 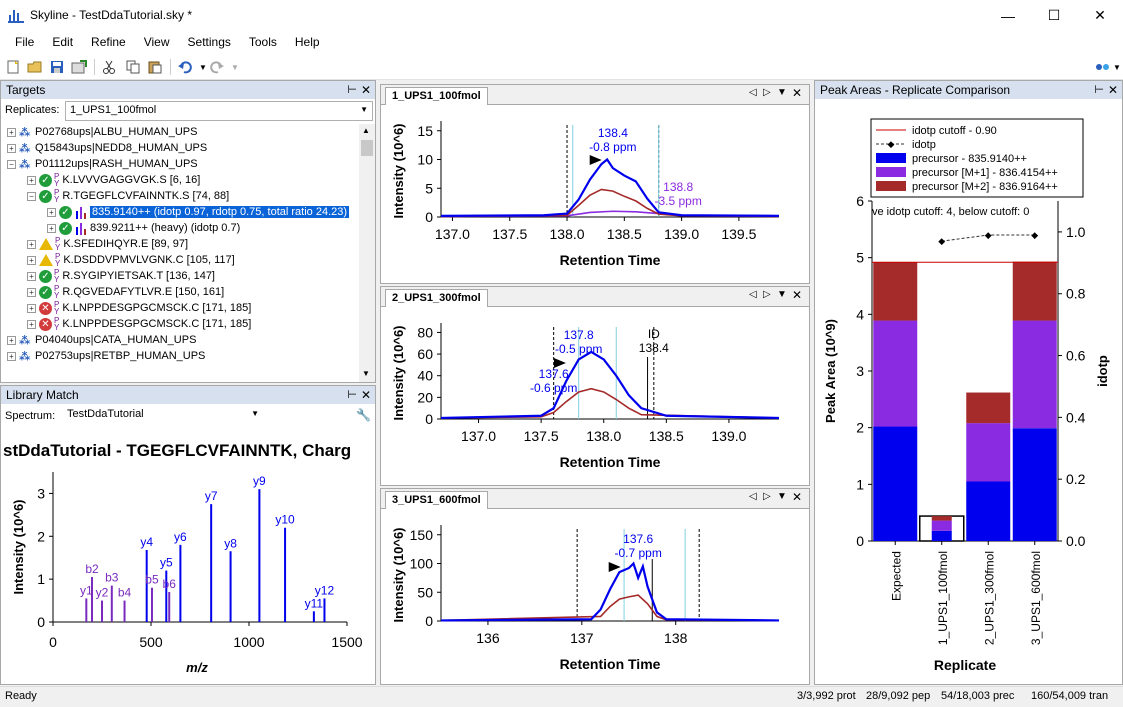 What do you see at coordinates (79, 67) in the screenshot?
I see `import-peptide-search-icon` at bounding box center [79, 67].